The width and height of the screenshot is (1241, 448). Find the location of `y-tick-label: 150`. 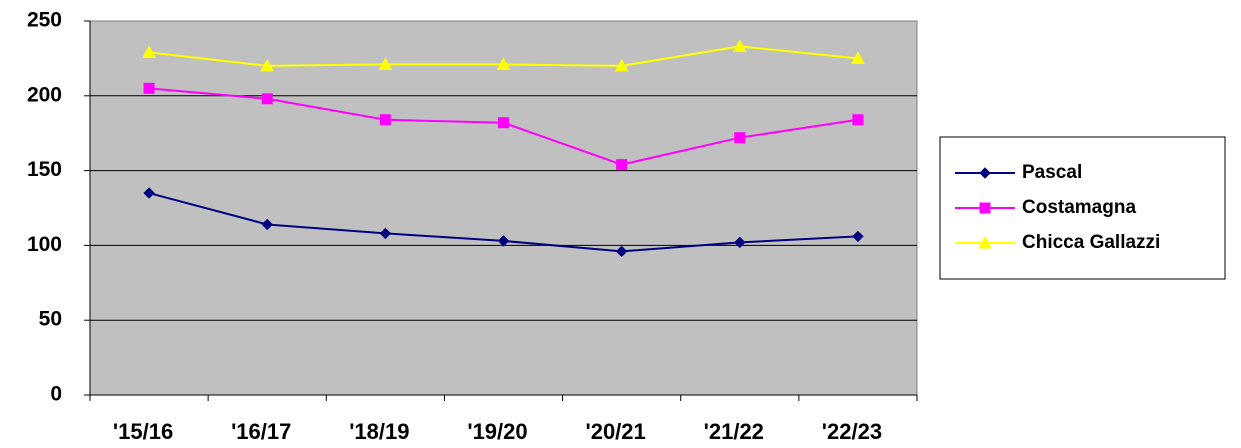

y-tick-label: 150 is located at coordinates (44, 169).